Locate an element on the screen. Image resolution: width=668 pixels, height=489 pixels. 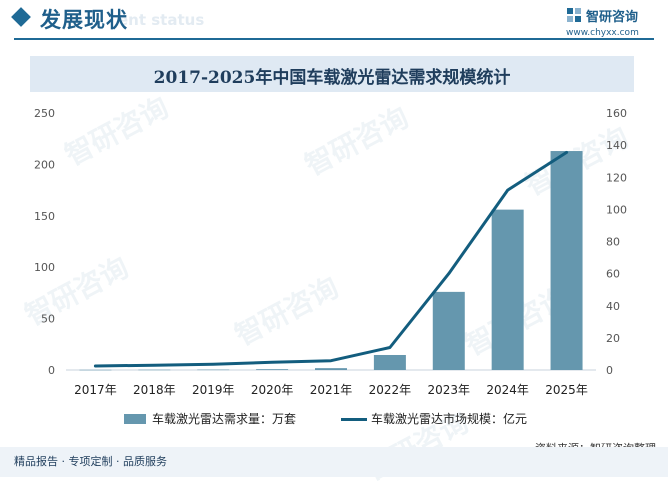
y-right-tick-label: 40 is located at coordinates (613, 306).